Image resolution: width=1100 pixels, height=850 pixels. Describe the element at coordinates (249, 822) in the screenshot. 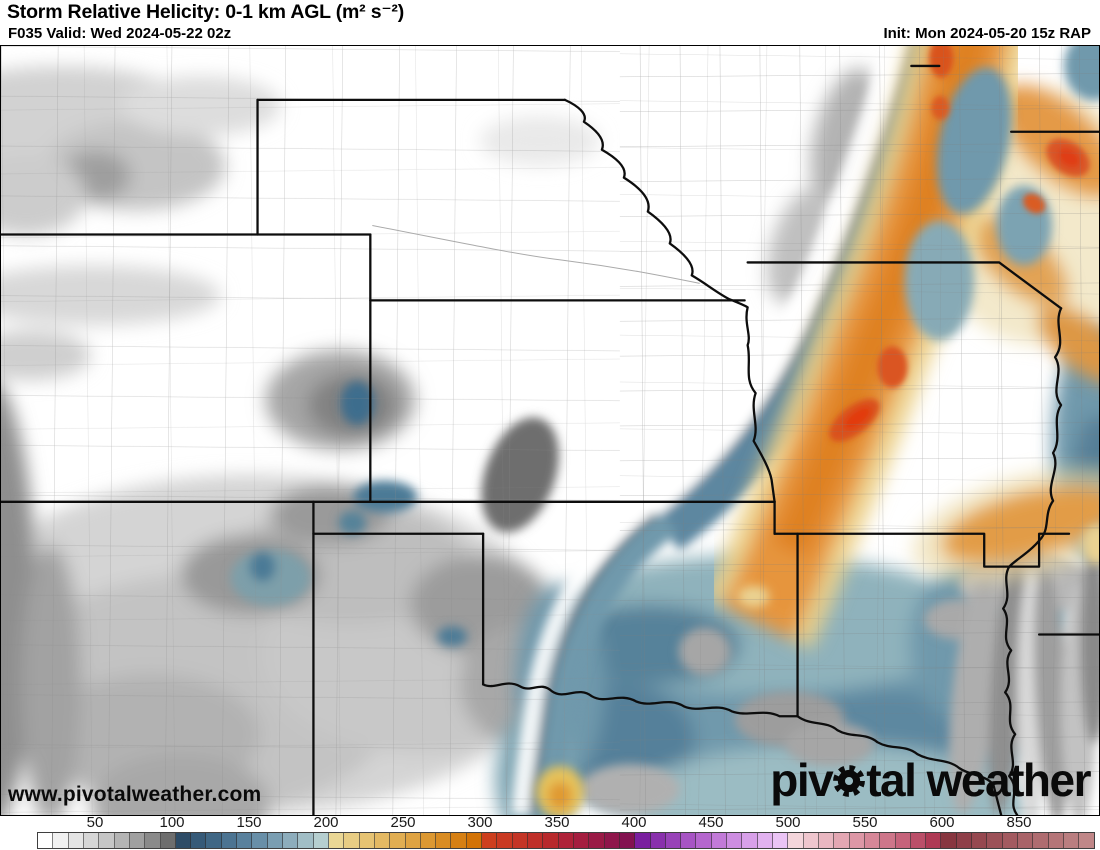

I see `colorbar-tick-label: 150` at that location.